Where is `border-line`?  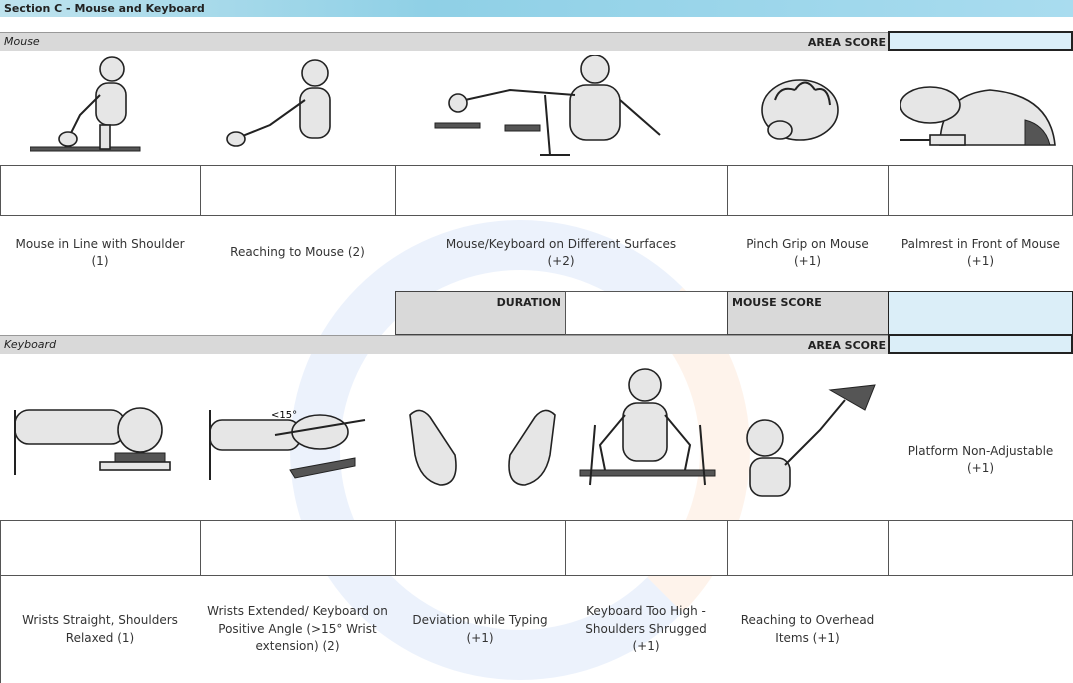 border-line is located at coordinates (0, 629).